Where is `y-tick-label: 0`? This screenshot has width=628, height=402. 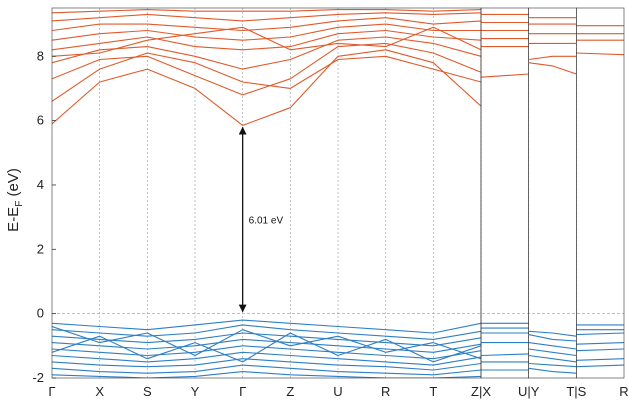
y-tick-label: 0 is located at coordinates (40, 313).